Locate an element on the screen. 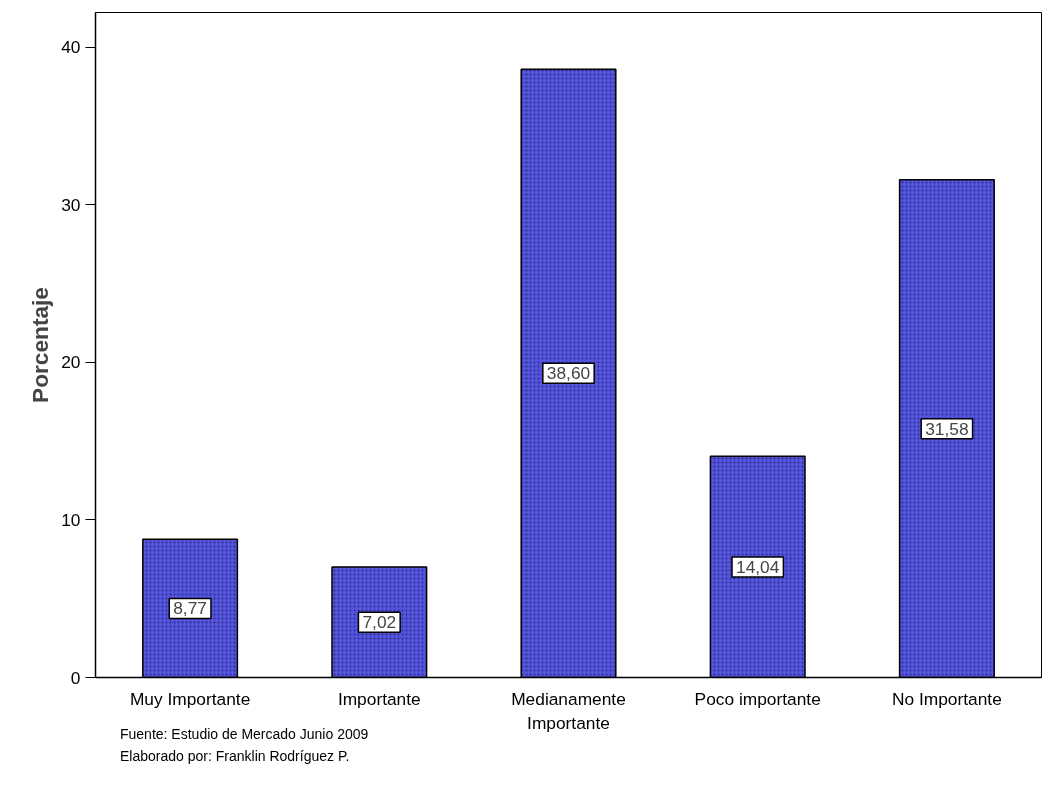 The image size is (1049, 794). data-label: 14,04 is located at coordinates (758, 566).